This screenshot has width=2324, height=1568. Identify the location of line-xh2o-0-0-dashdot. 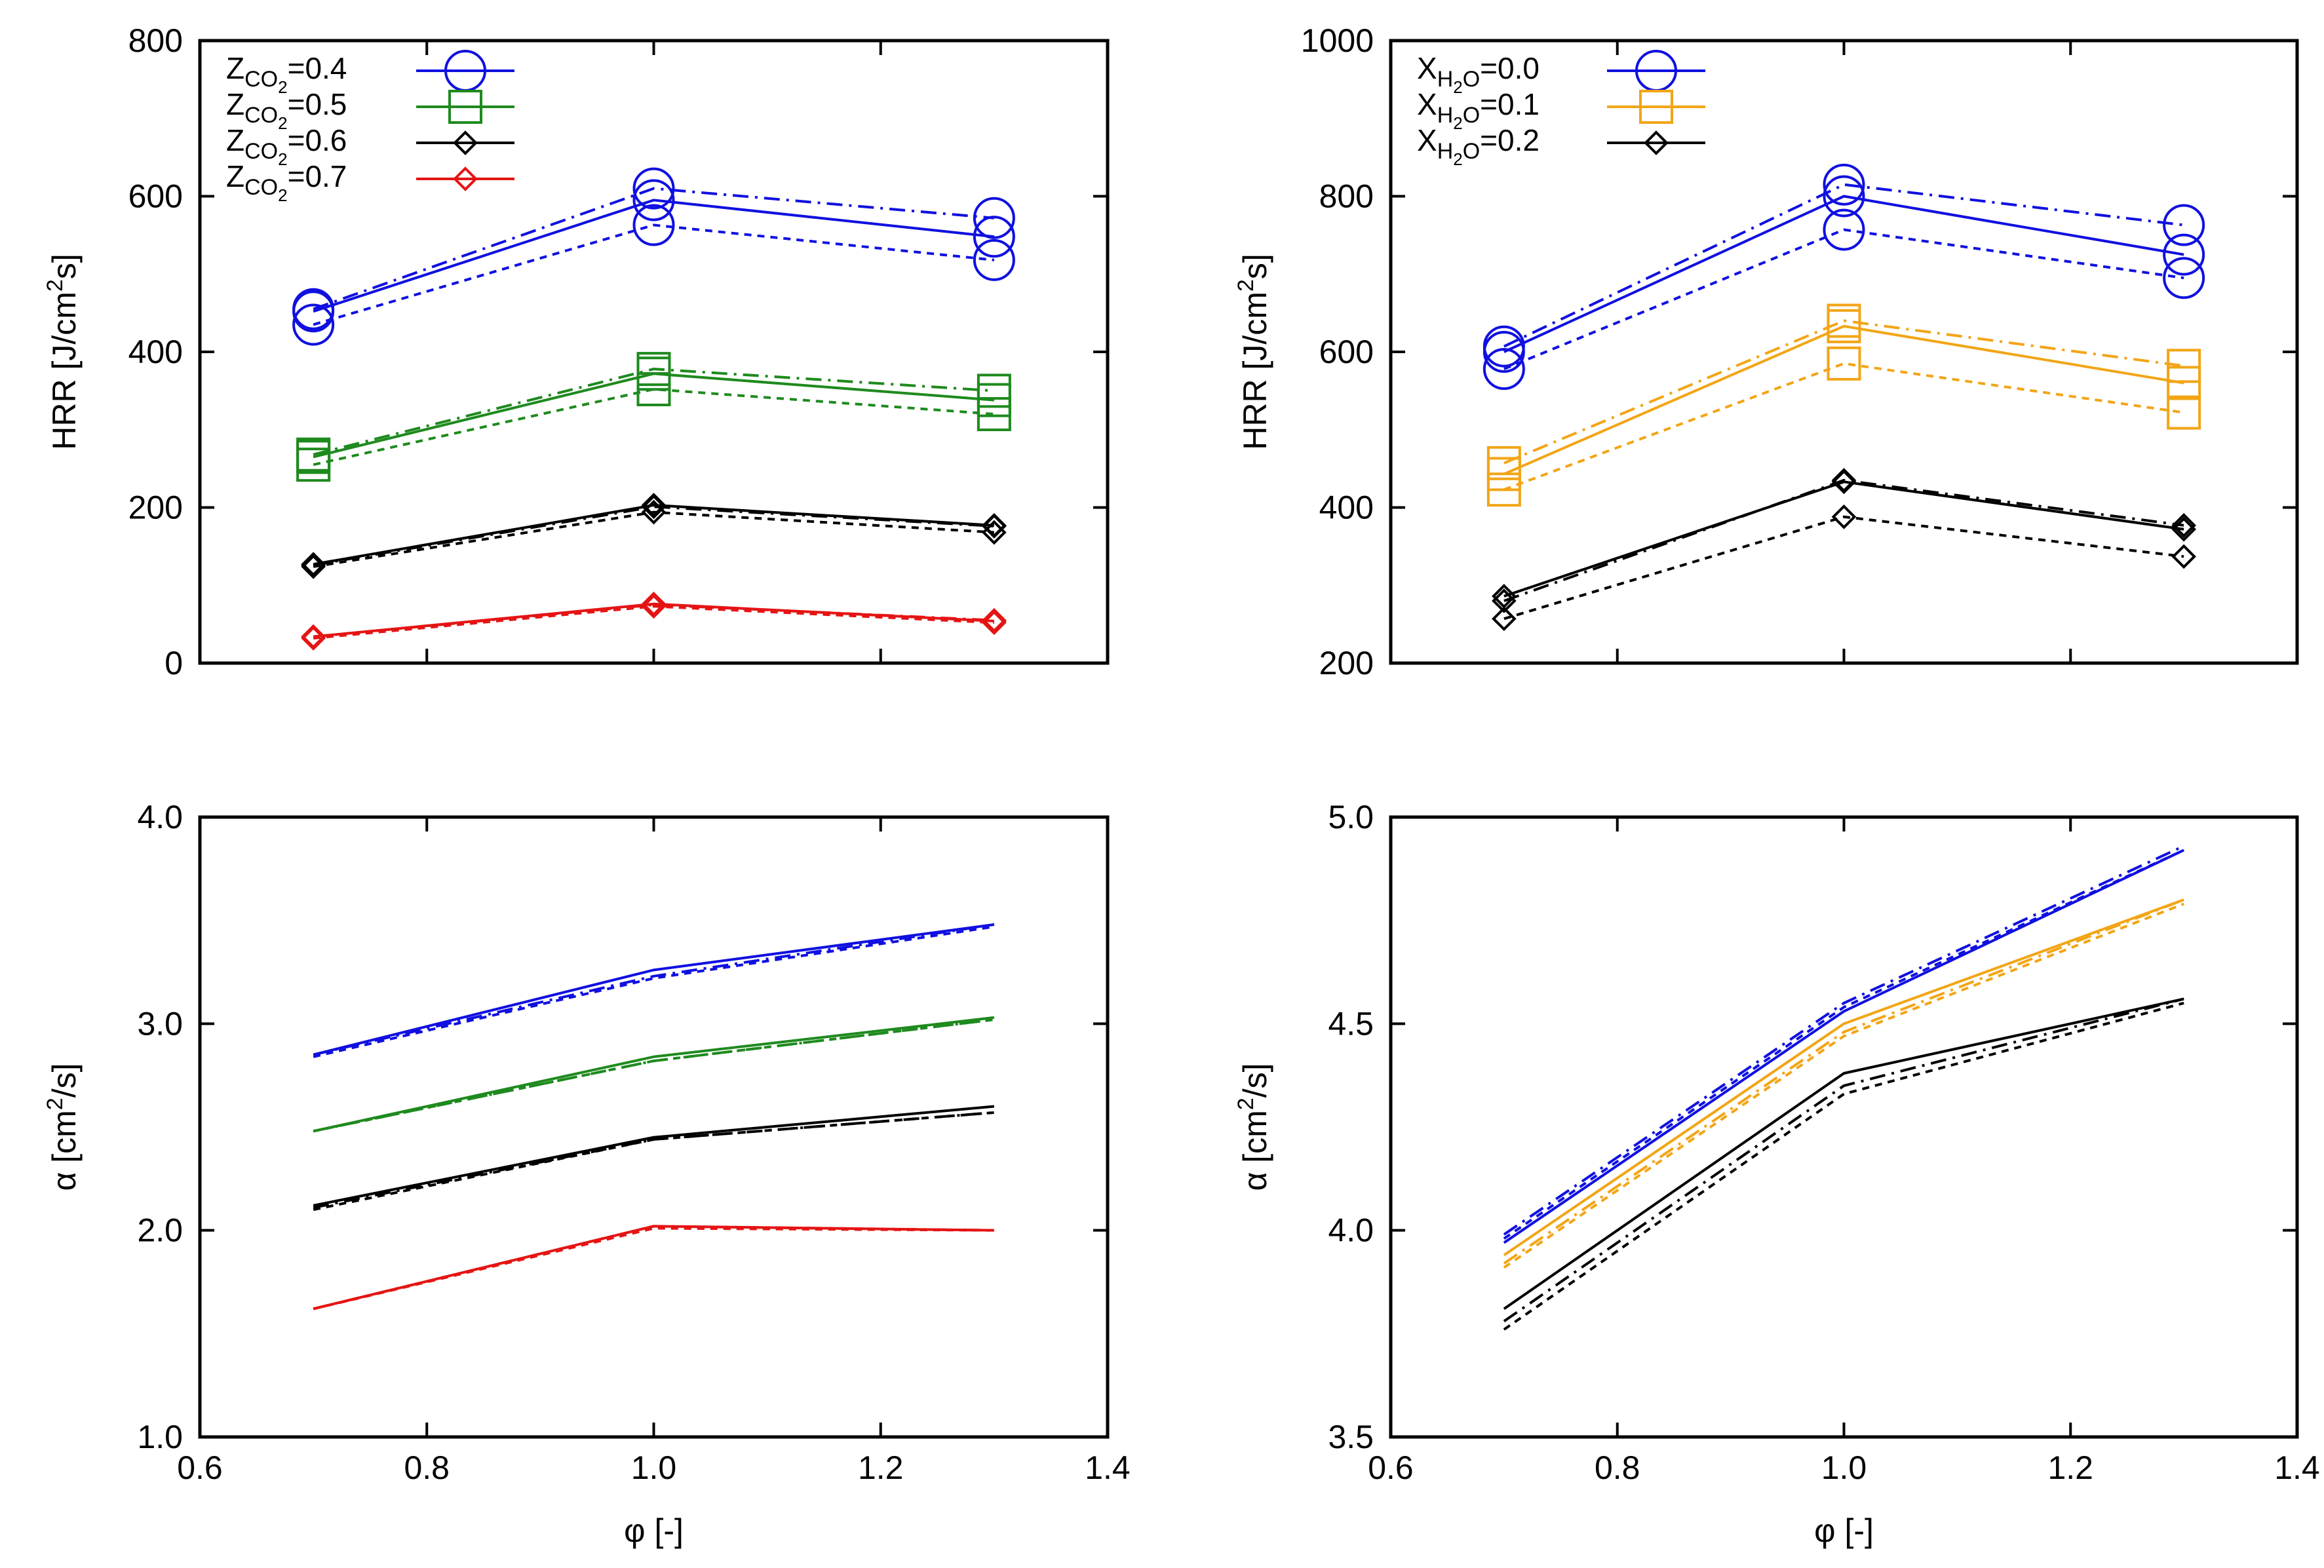
(1843, 1040).